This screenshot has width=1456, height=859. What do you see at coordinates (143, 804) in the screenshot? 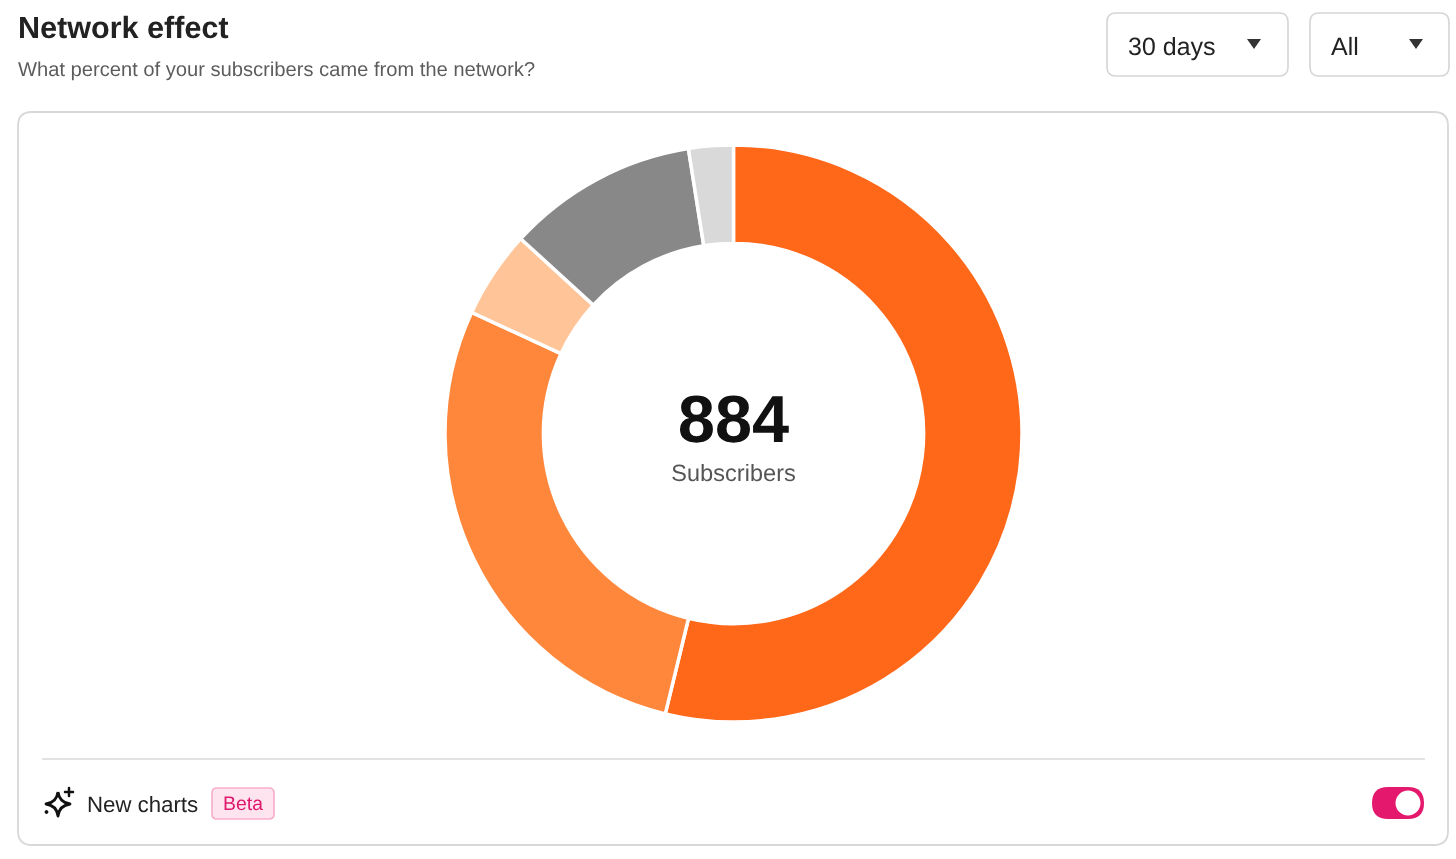
I see `text: New charts` at bounding box center [143, 804].